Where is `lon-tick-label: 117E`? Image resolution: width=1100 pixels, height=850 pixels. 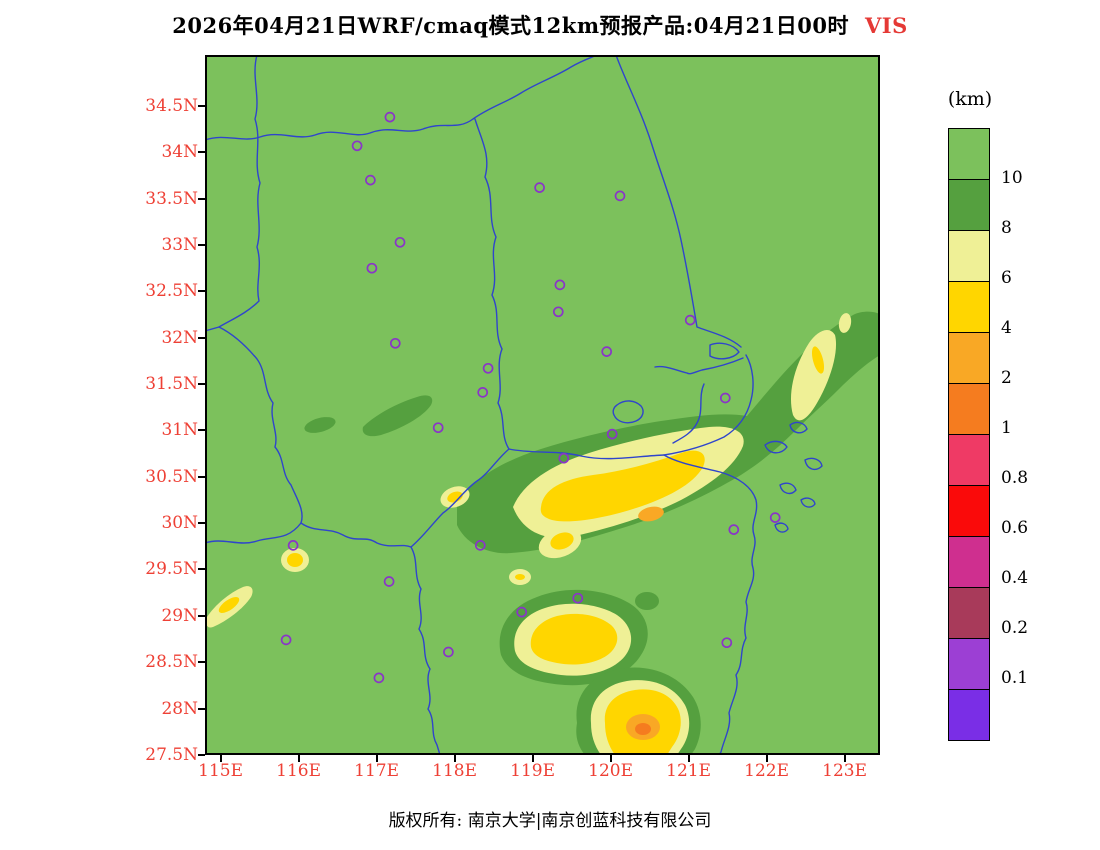 lon-tick-label: 117E is located at coordinates (377, 771).